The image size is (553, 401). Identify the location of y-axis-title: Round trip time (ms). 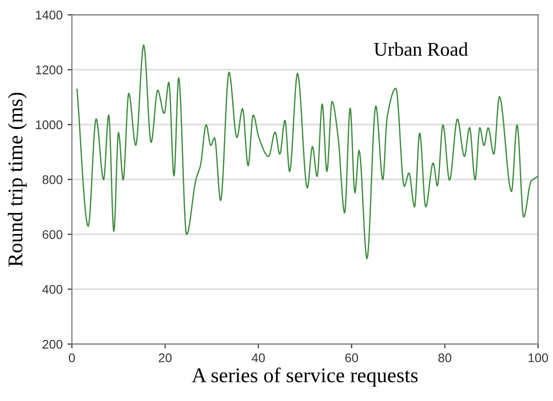
(17, 179).